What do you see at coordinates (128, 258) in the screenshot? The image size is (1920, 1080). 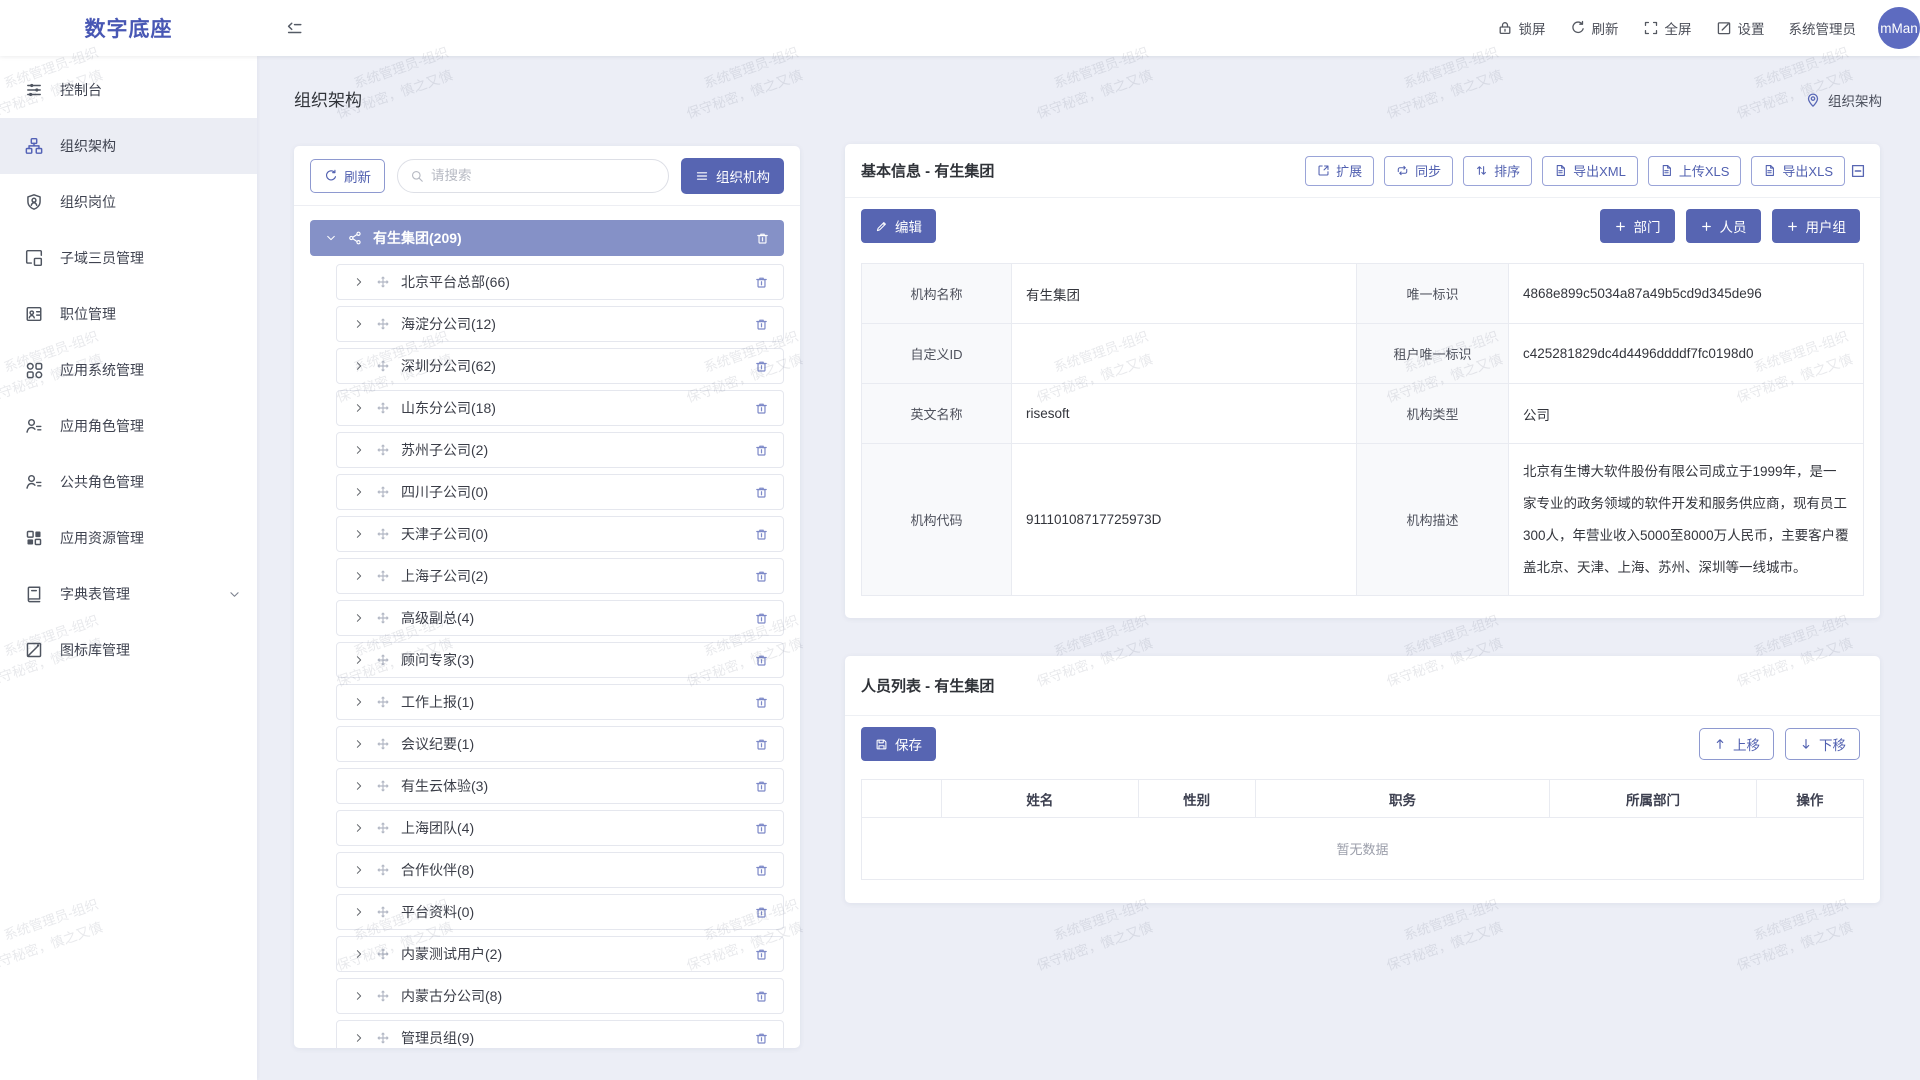 I see `sidebar-item: 子域三员管理` at bounding box center [128, 258].